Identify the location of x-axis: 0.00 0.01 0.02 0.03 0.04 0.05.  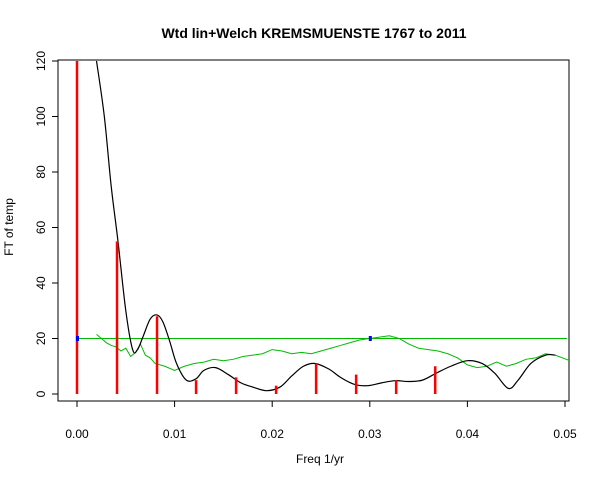
(321, 420).